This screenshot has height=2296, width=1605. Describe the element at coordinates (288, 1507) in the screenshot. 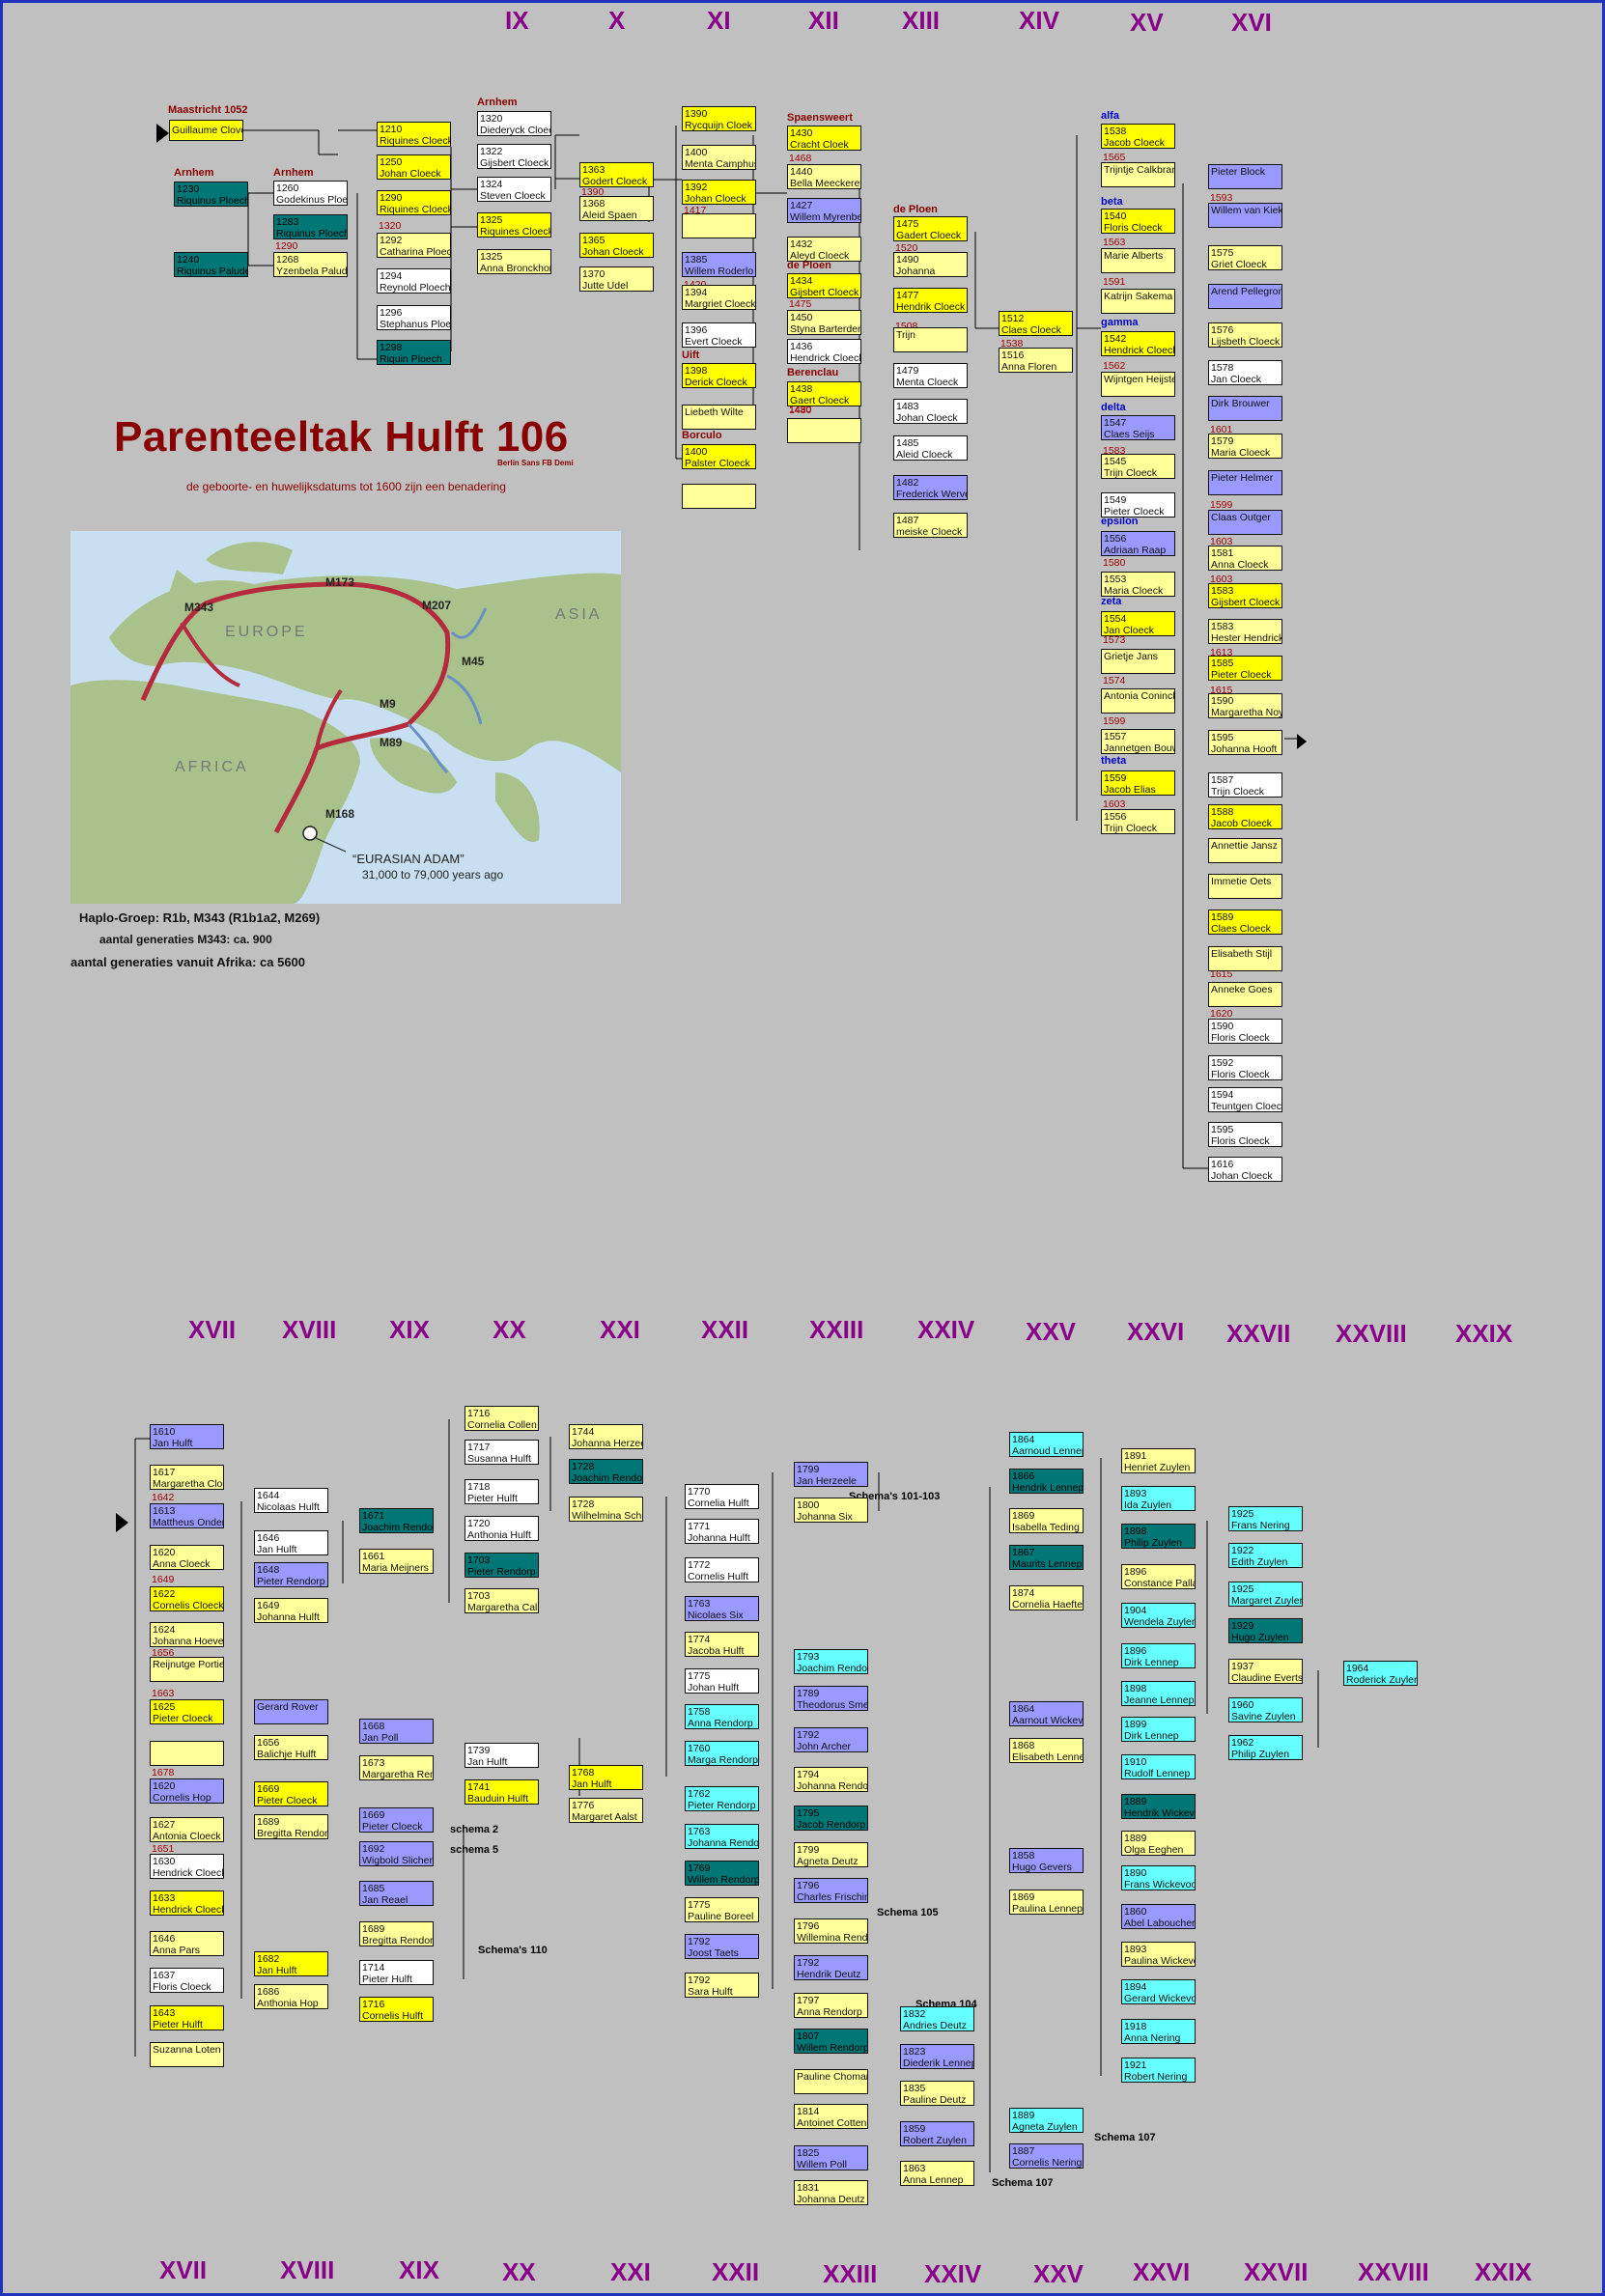

I see `person-name: Nicolaas Hulft` at that location.